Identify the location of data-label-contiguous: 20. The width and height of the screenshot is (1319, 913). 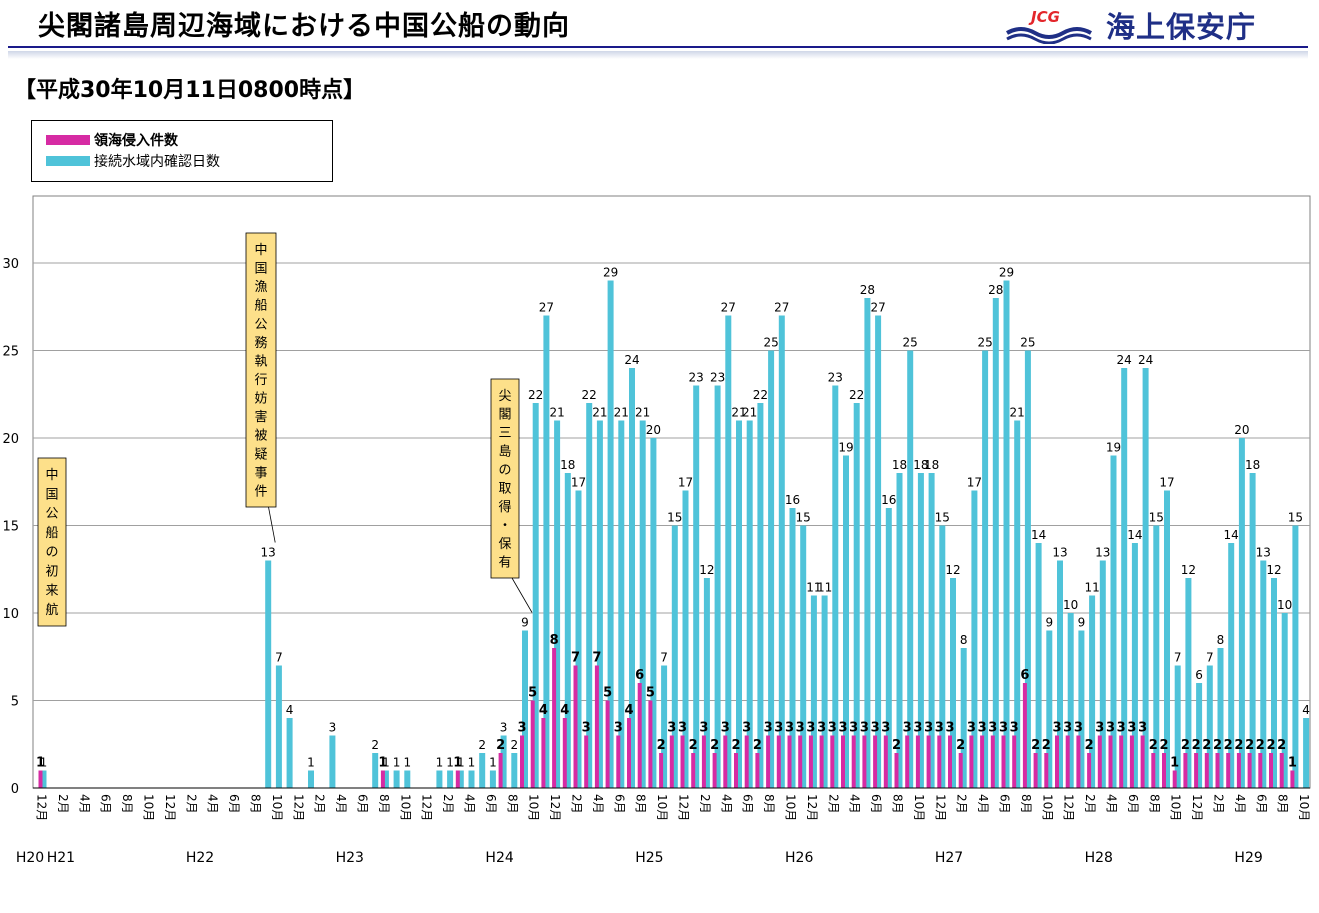
(1241, 430).